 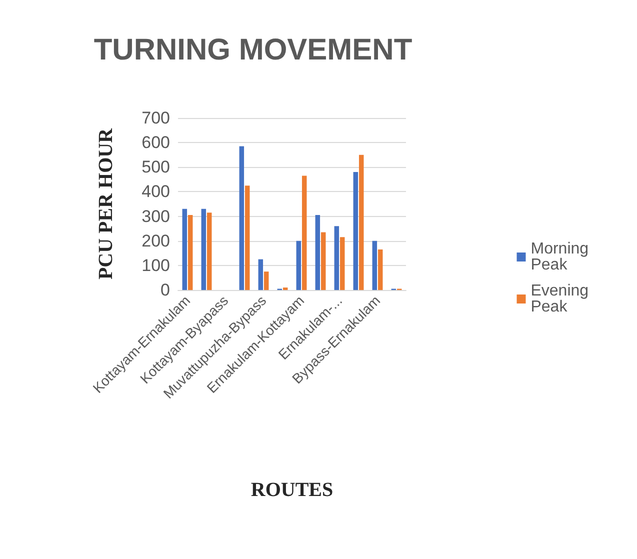 I want to click on y-tick-label: 300, so click(x=156, y=216).